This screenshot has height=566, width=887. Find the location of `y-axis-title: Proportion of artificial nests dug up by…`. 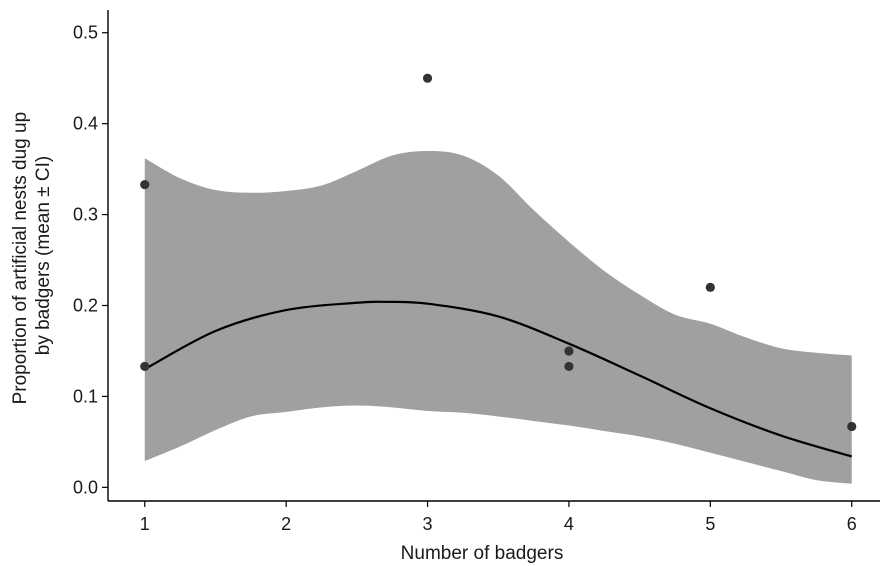

y-axis-title: Proportion of artificial nests dug up by… is located at coordinates (32, 256).